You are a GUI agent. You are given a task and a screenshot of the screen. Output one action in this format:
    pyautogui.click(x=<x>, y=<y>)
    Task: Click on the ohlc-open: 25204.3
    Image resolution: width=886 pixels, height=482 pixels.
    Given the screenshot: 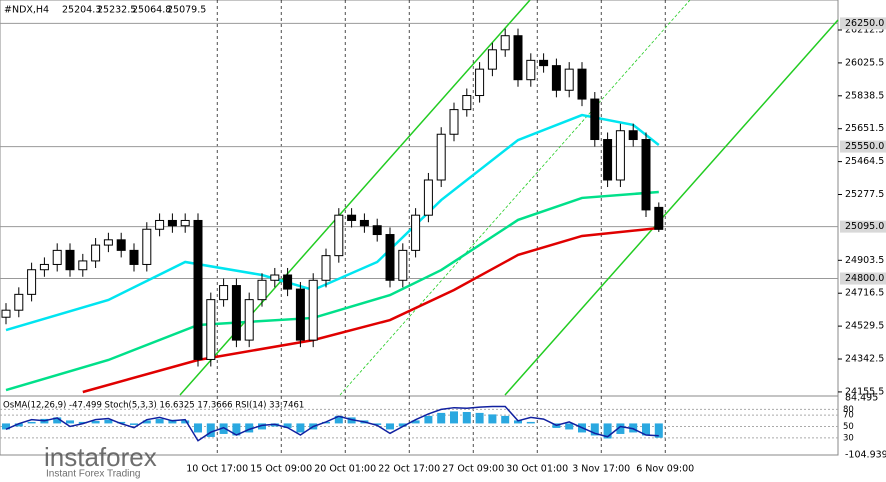 What is the action you would take?
    pyautogui.click(x=81, y=10)
    